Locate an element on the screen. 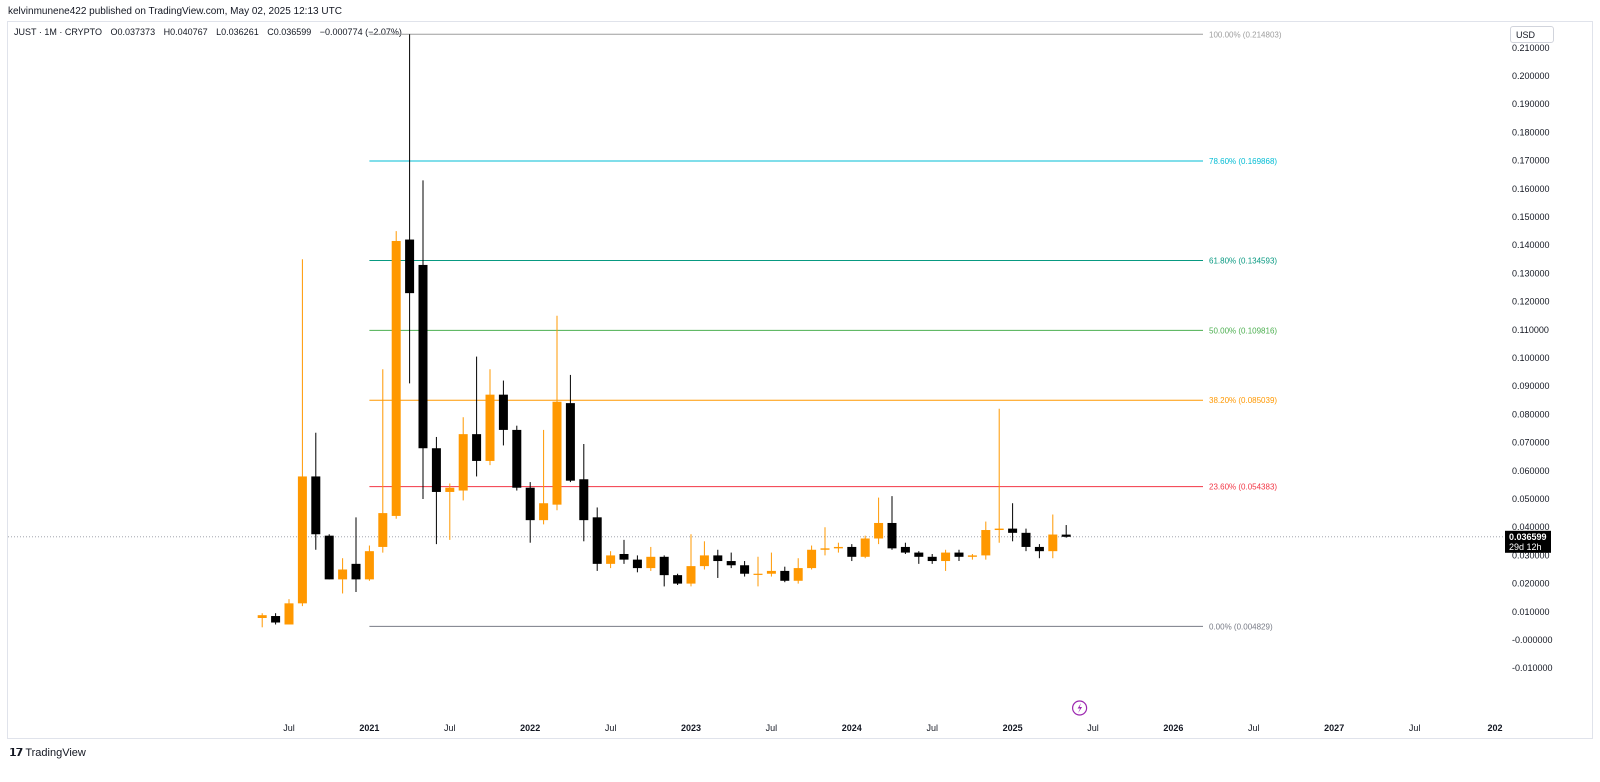 The height and width of the screenshot is (782, 1600). y-tick-label: 0.130000 is located at coordinates (1531, 273).